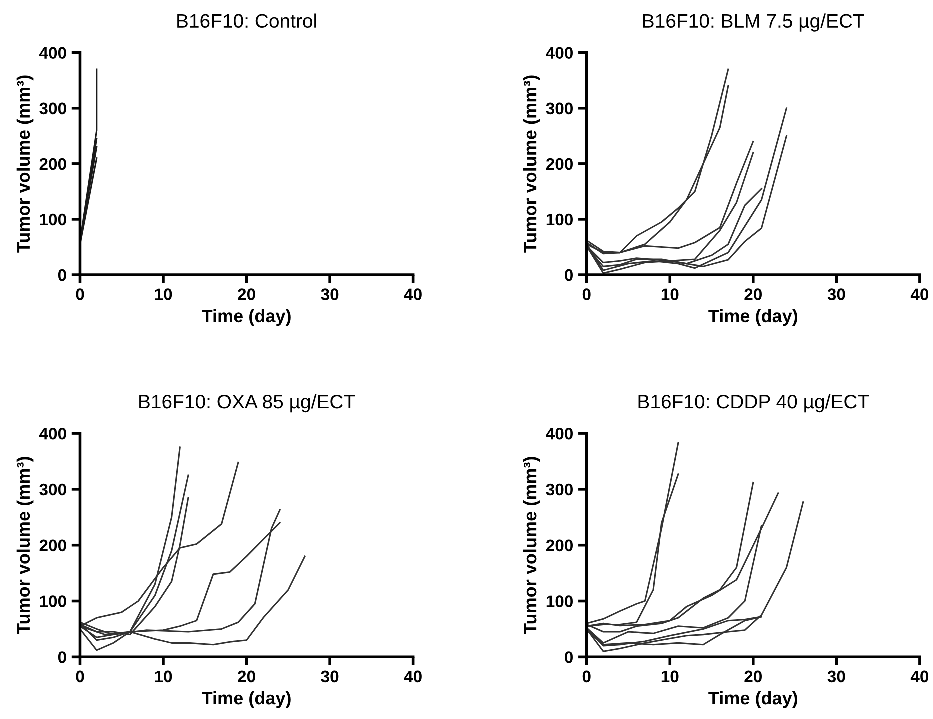 The width and height of the screenshot is (933, 719). What do you see at coordinates (753, 23) in the screenshot?
I see `chart-title: B16F10: BLM 7.5 µg/ECT` at bounding box center [753, 23].